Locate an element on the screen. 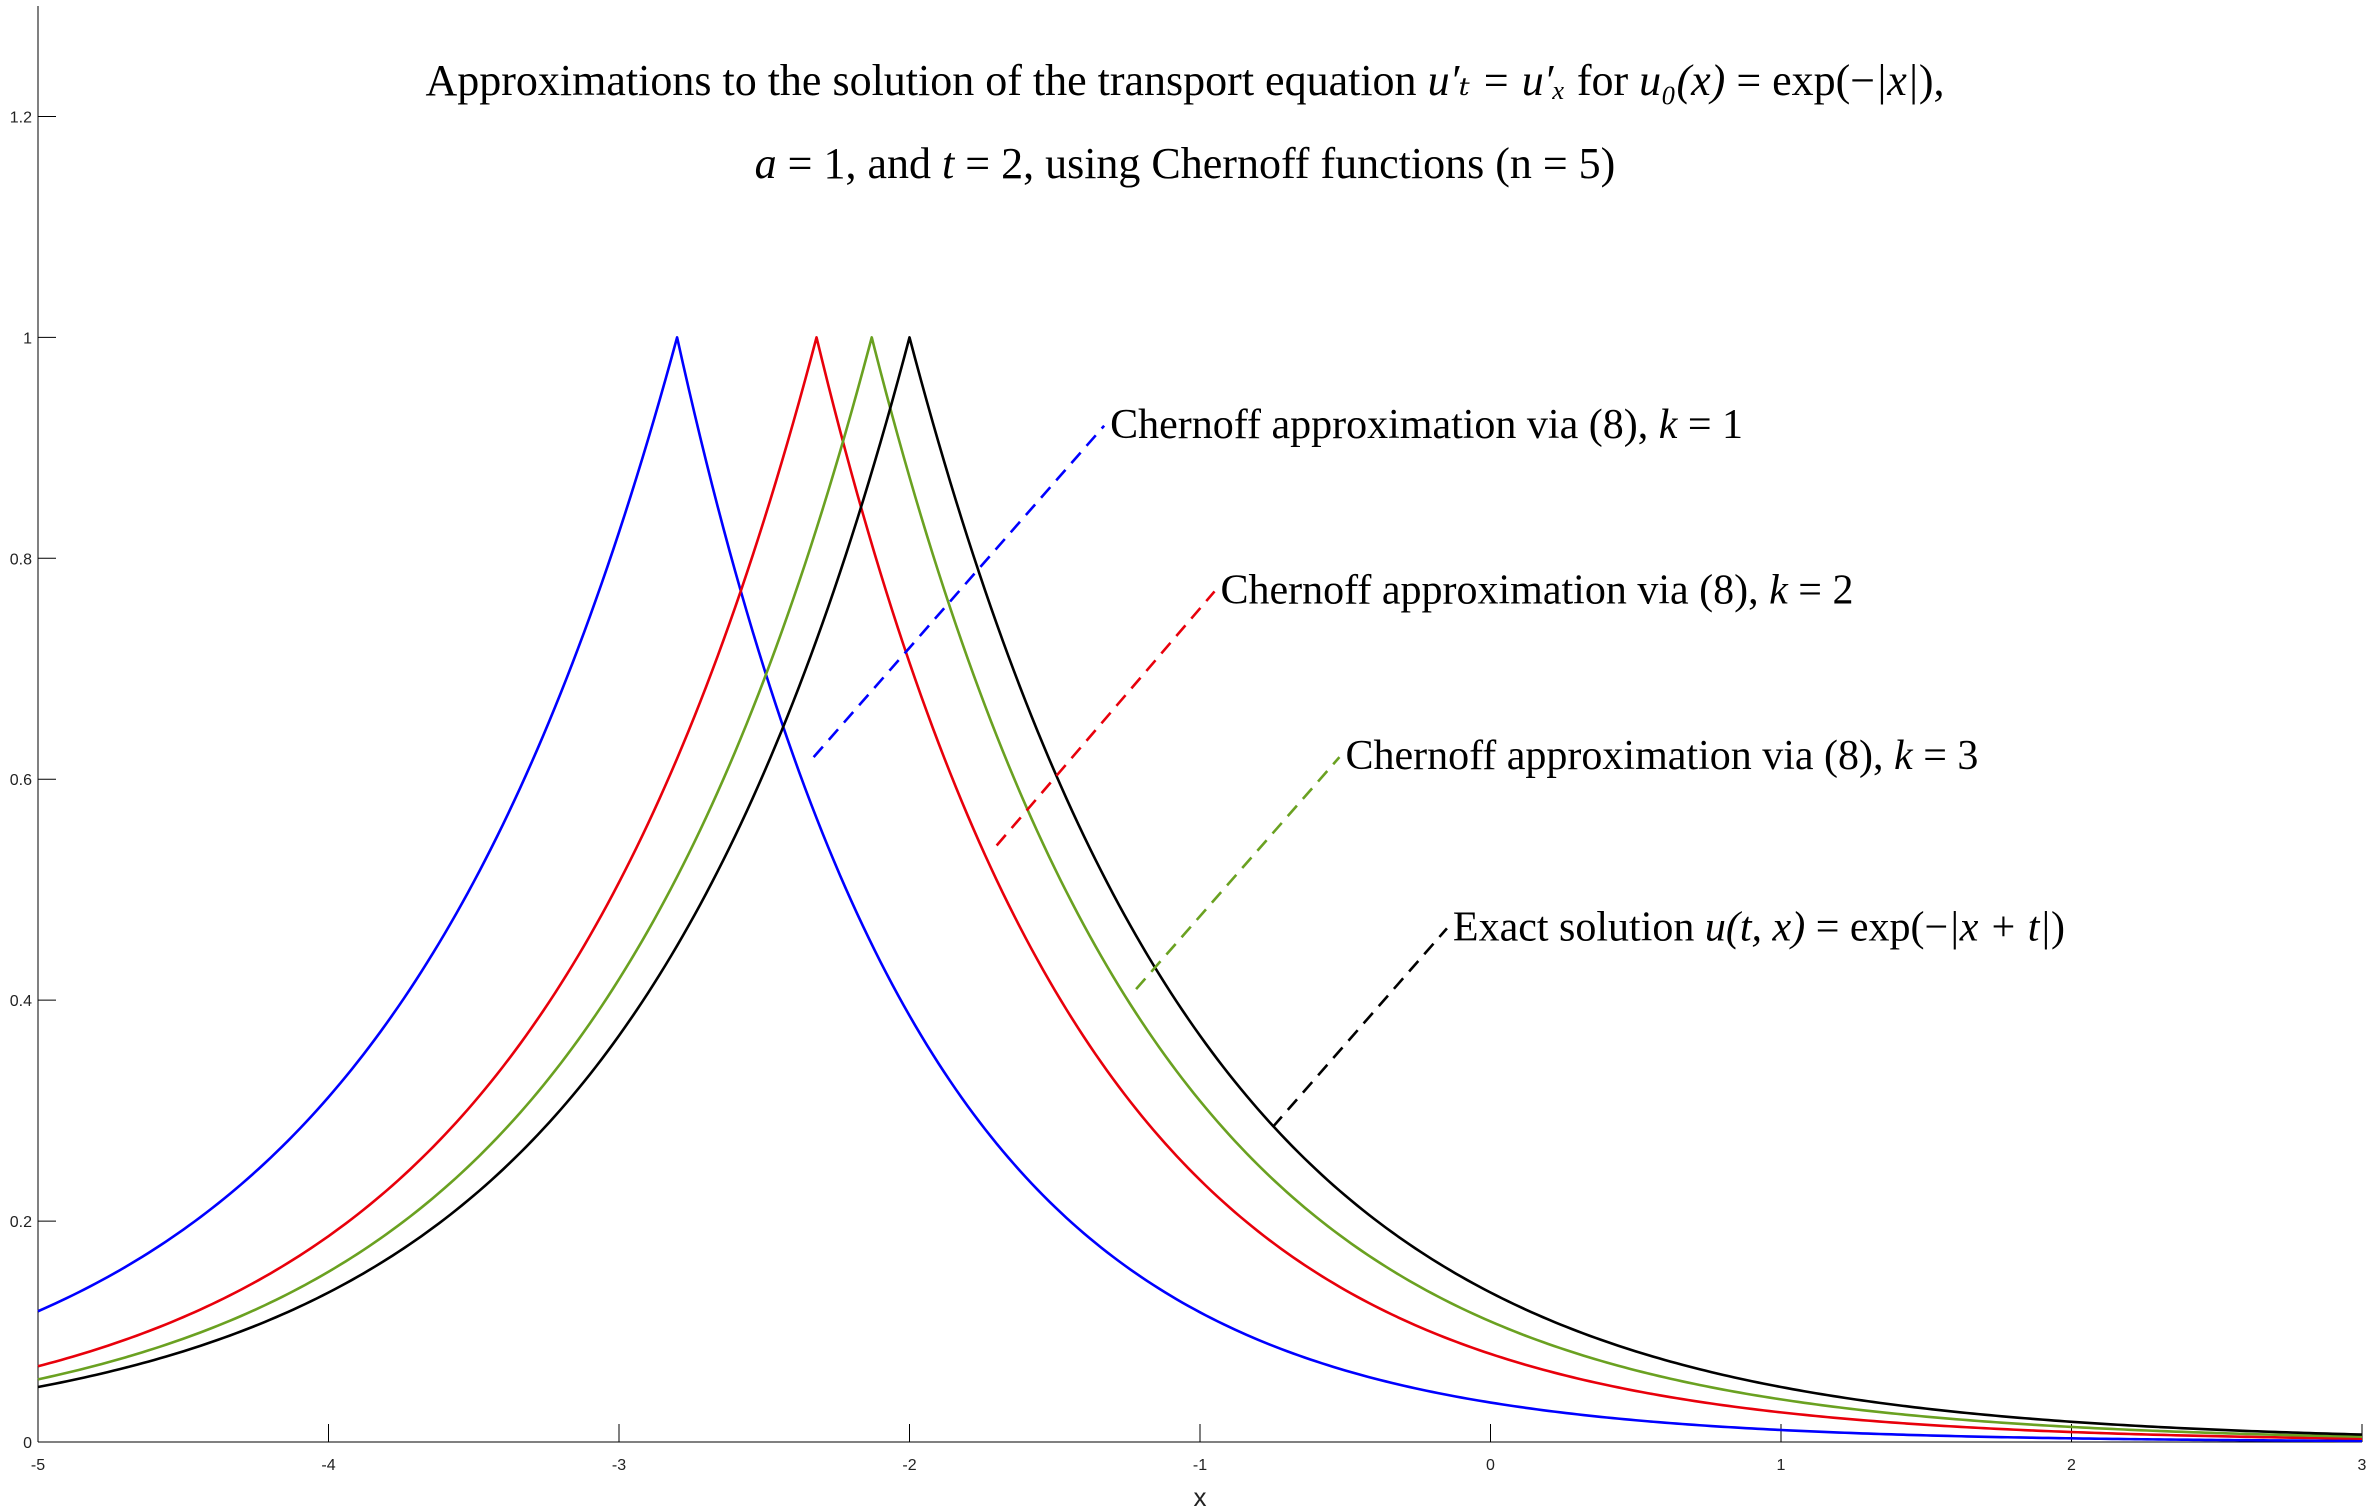  leader-line-k1 is located at coordinates (959, 591).